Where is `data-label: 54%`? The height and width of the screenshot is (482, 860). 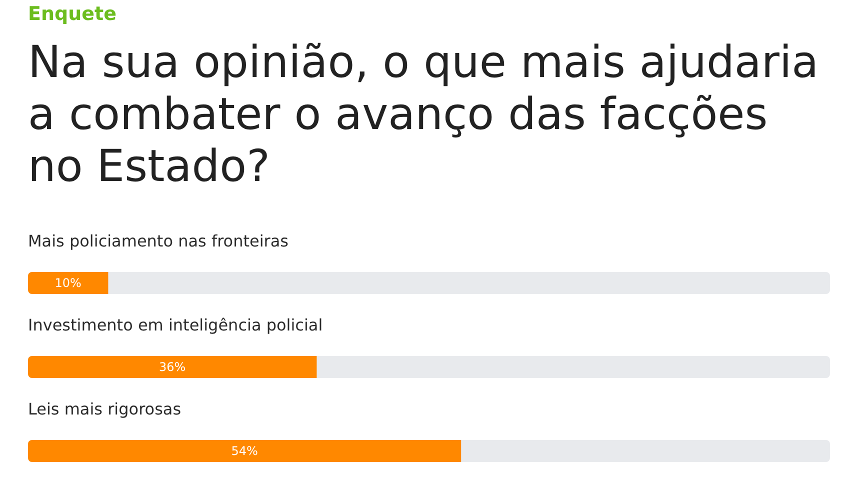
data-label: 54% is located at coordinates (244, 451).